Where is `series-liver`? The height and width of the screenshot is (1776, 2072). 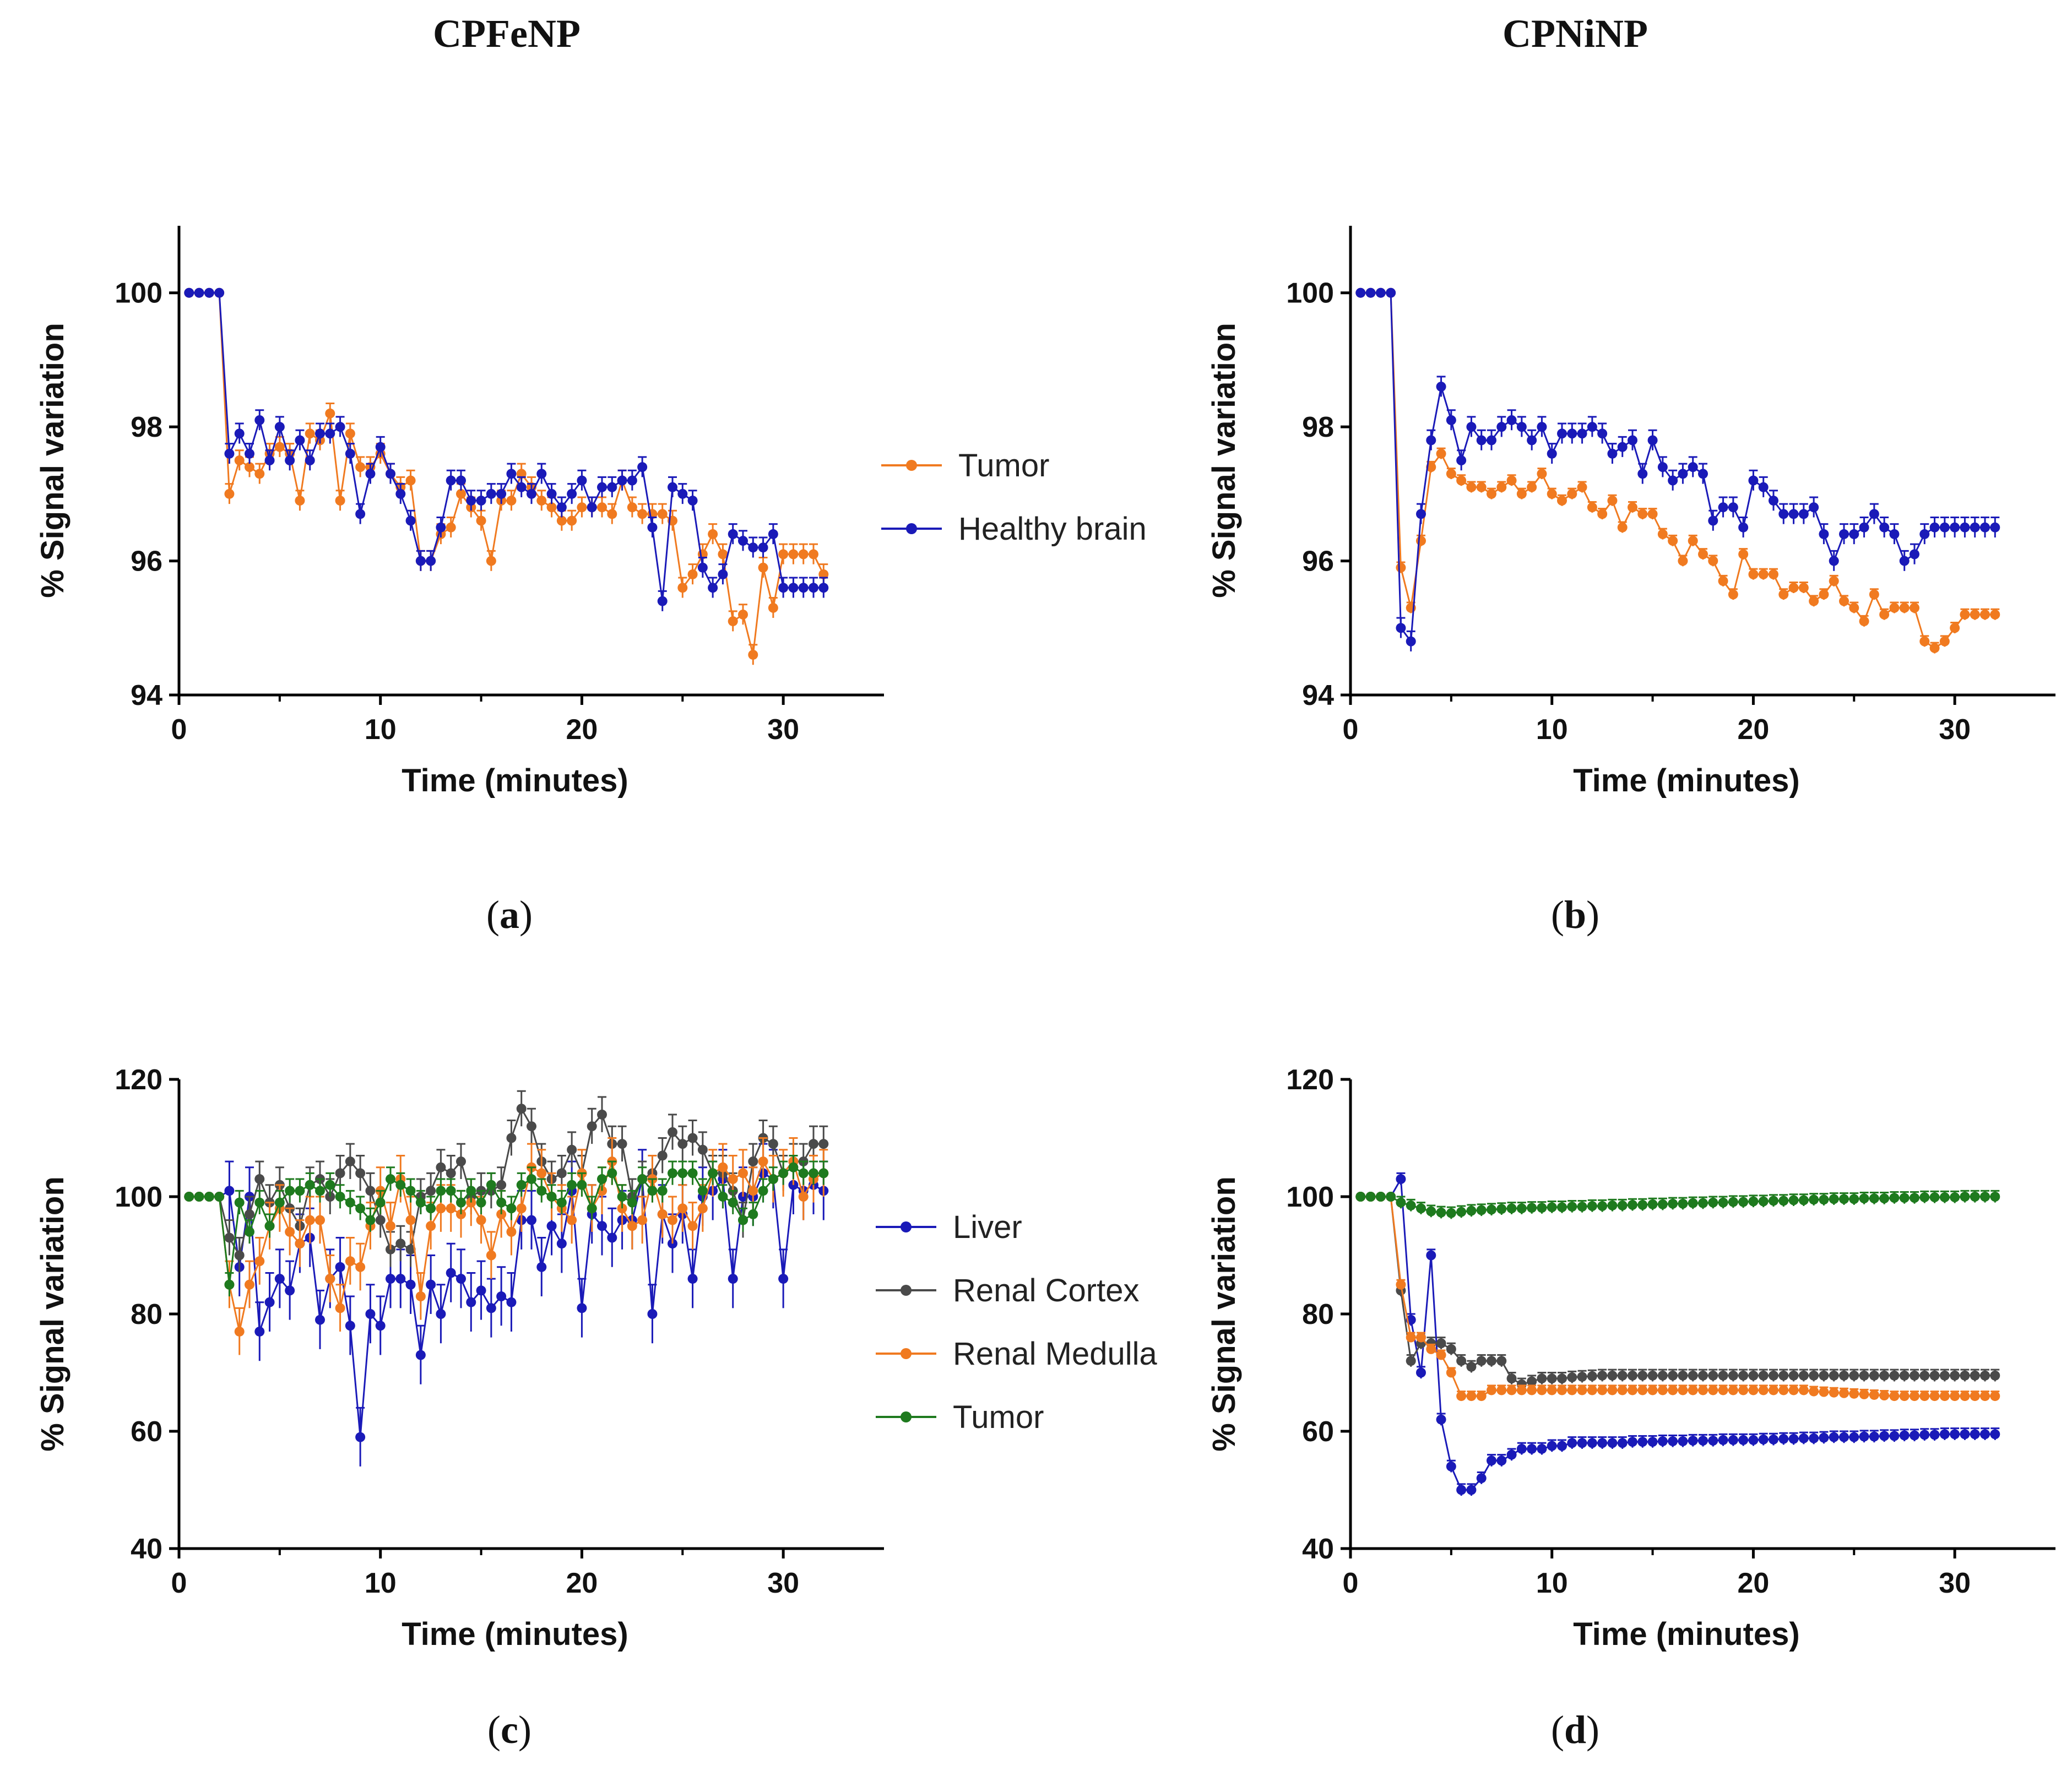
series-liver is located at coordinates (507, 1305).